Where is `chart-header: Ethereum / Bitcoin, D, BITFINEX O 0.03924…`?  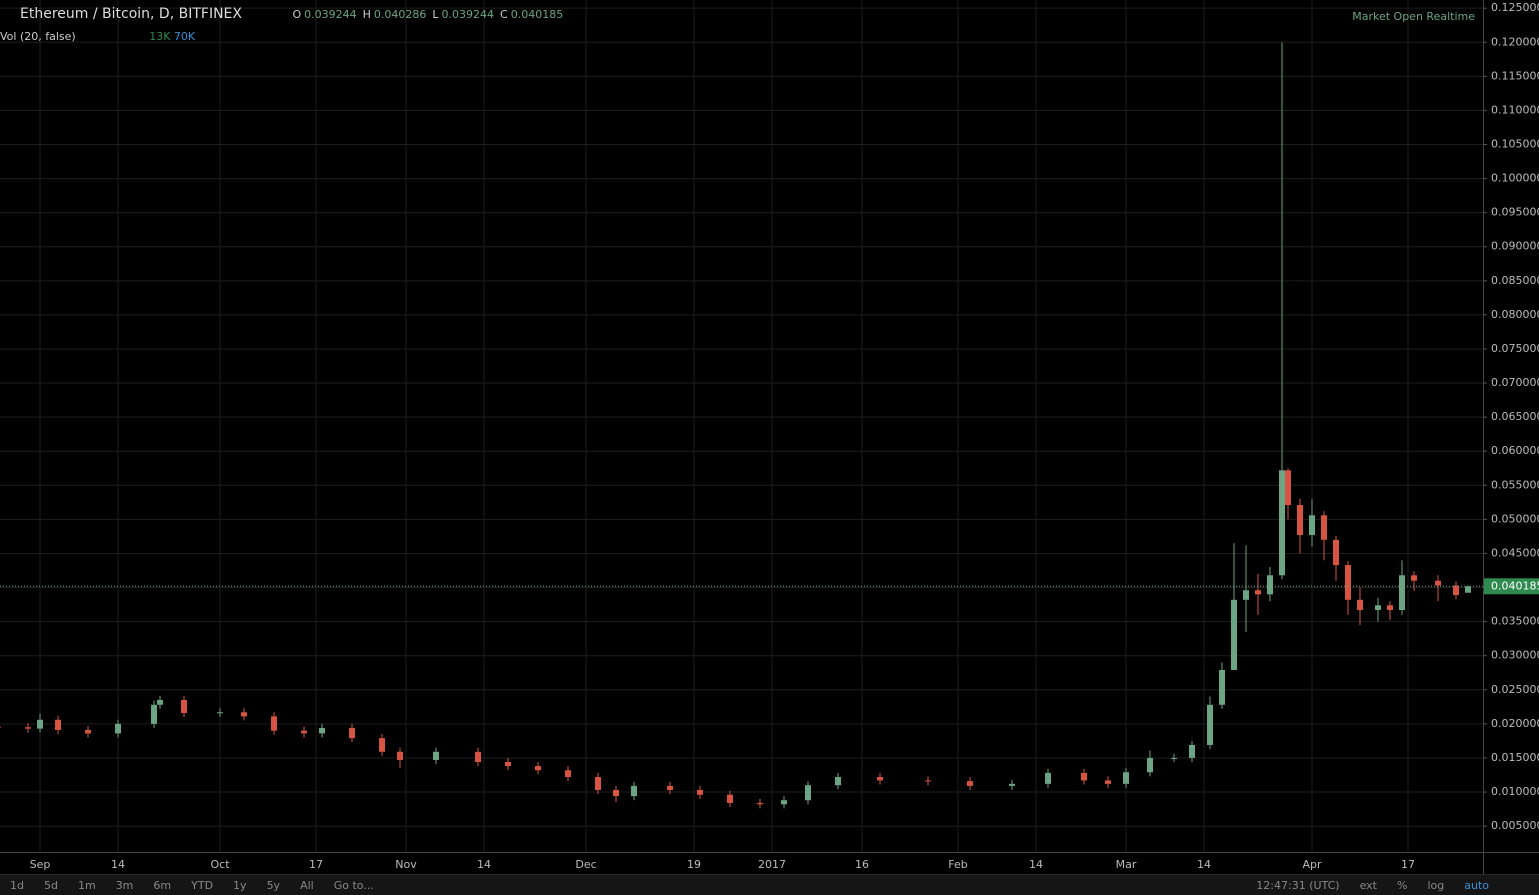 chart-header: Ethereum / Bitcoin, D, BITFINEX O 0.03924… is located at coordinates (281, 14).